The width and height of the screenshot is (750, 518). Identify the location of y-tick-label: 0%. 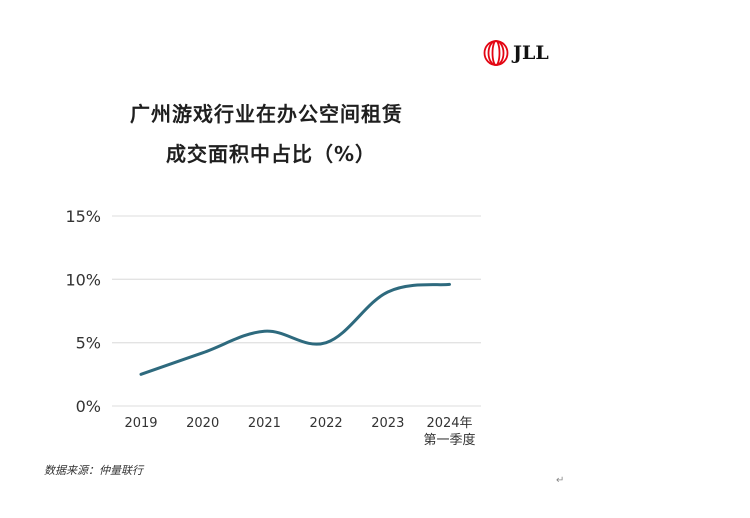
(88, 406).